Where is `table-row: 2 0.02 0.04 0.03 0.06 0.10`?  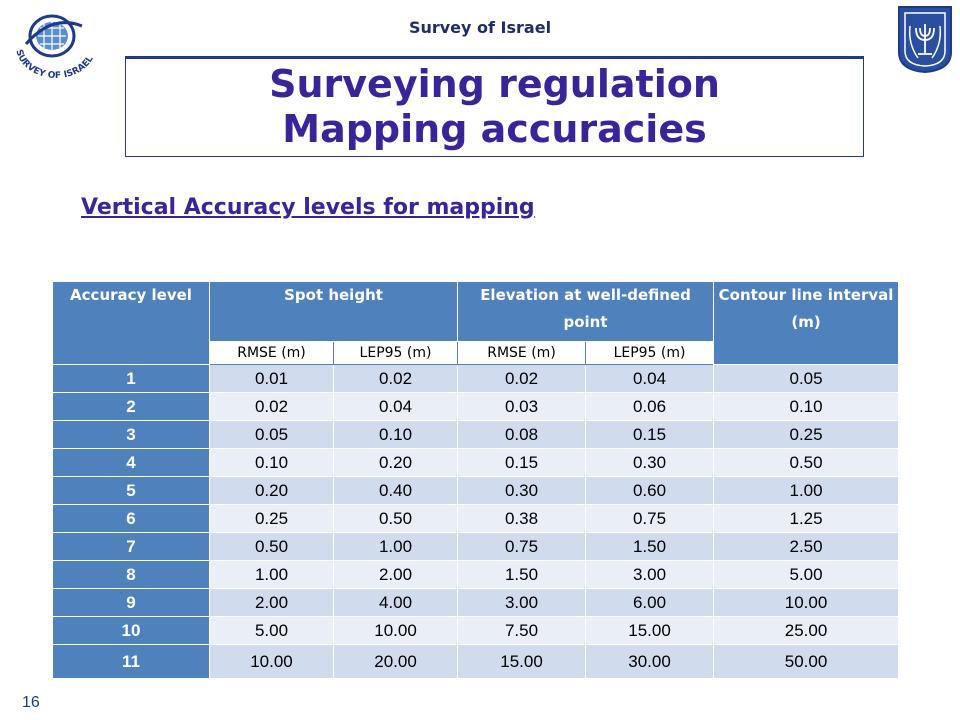 table-row: 2 0.02 0.04 0.03 0.06 0.10 is located at coordinates (476, 406).